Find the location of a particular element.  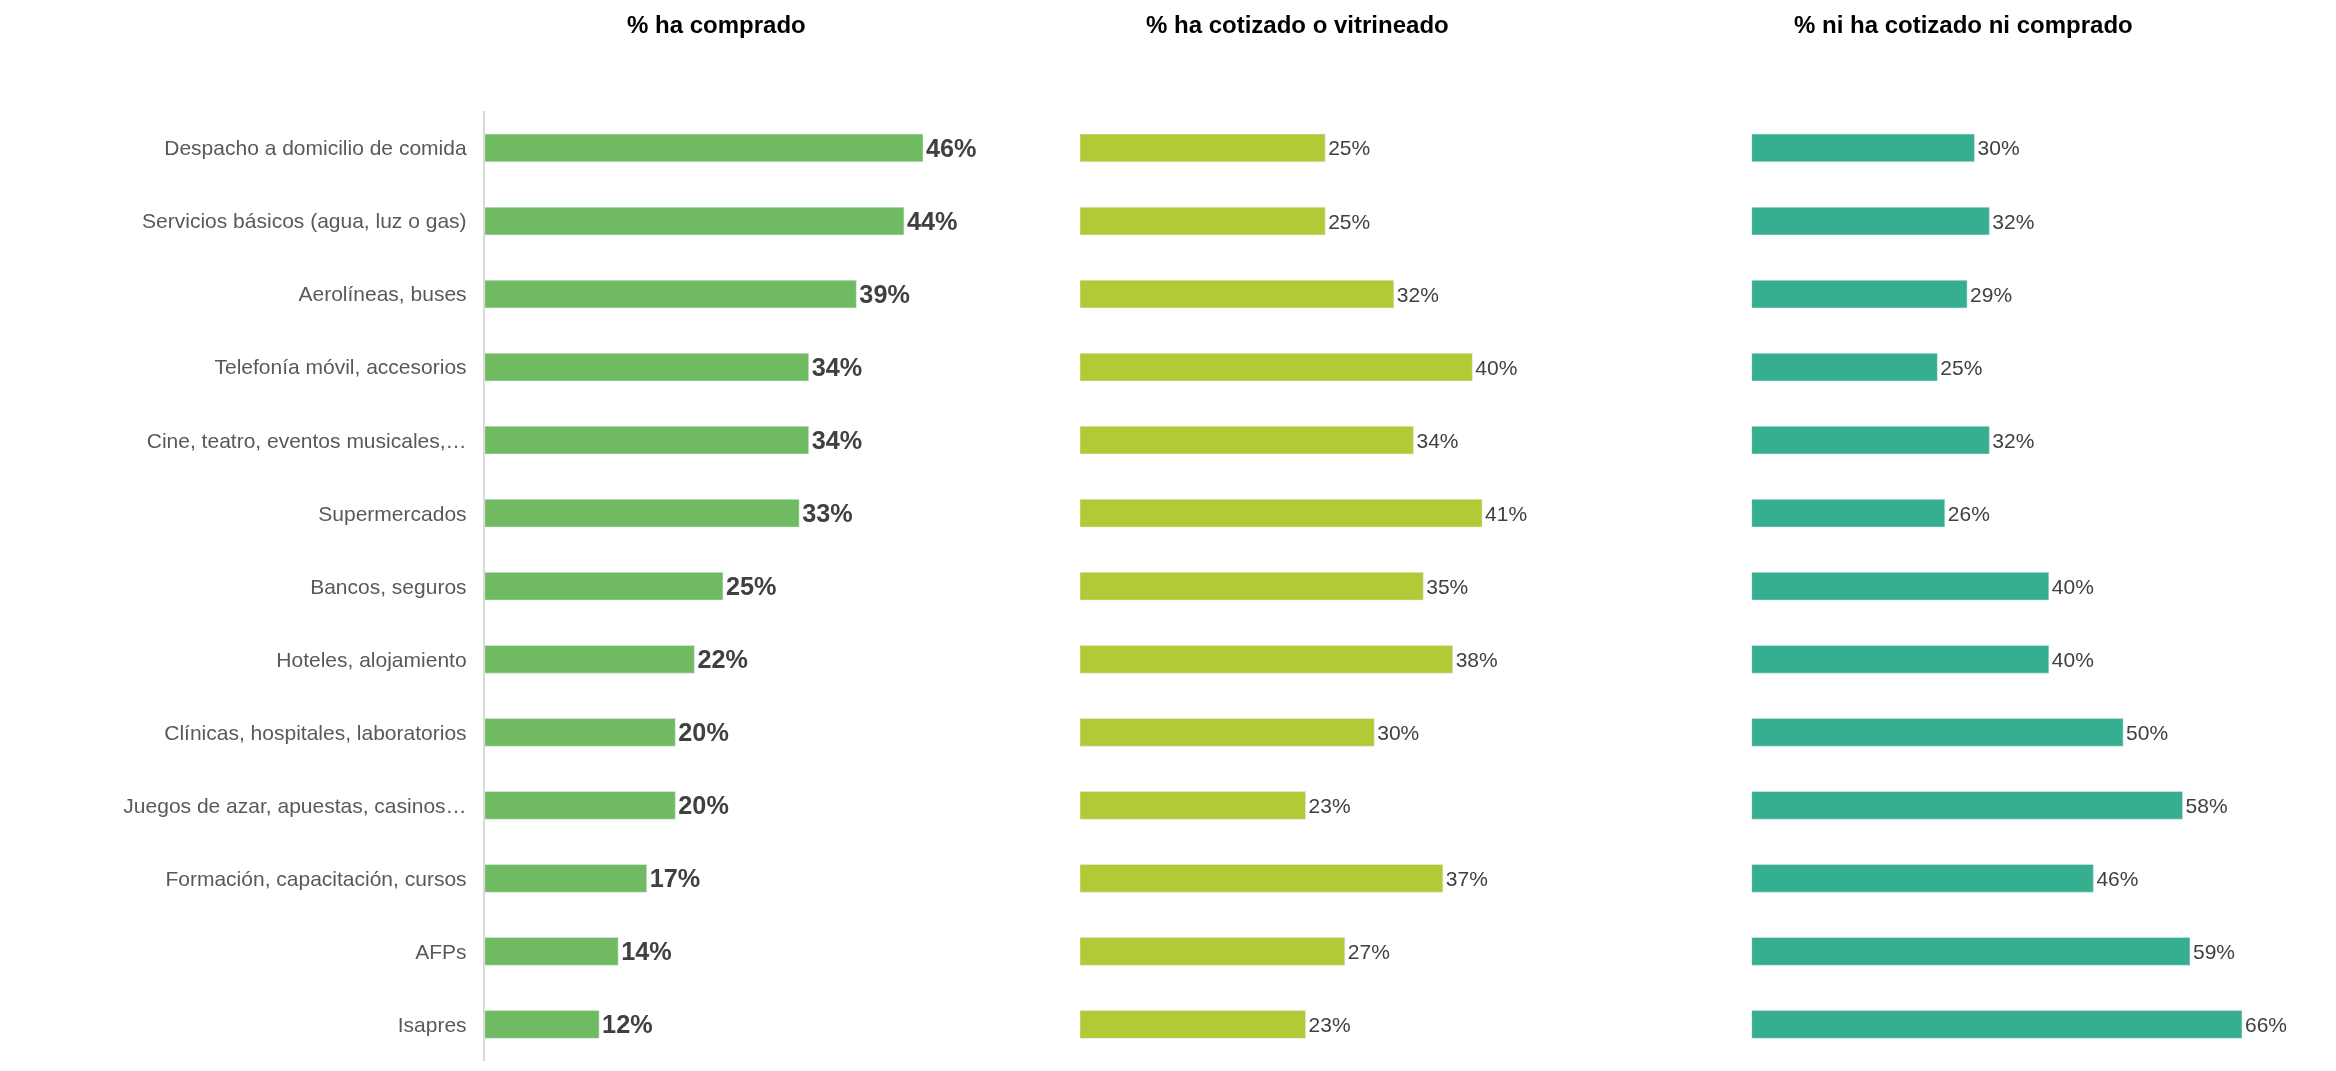

data-label: 17% is located at coordinates (675, 878).